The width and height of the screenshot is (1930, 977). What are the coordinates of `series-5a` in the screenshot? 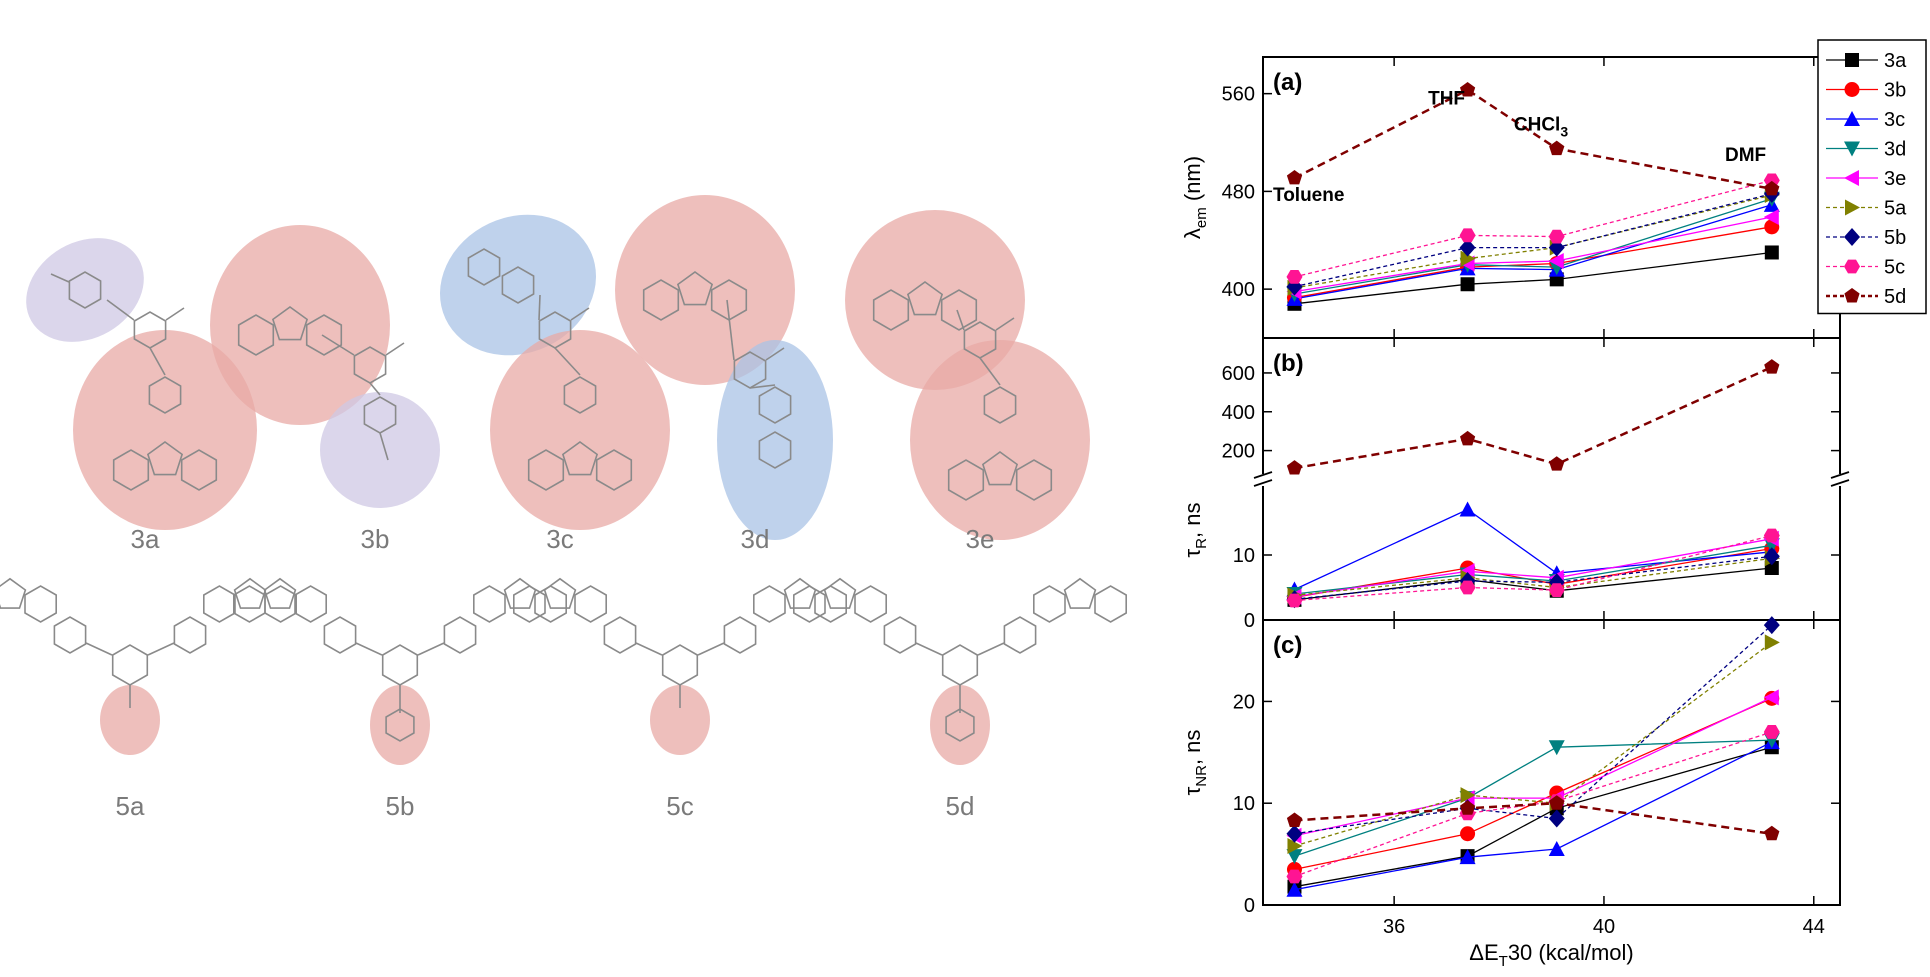 It's located at (1533, 241).